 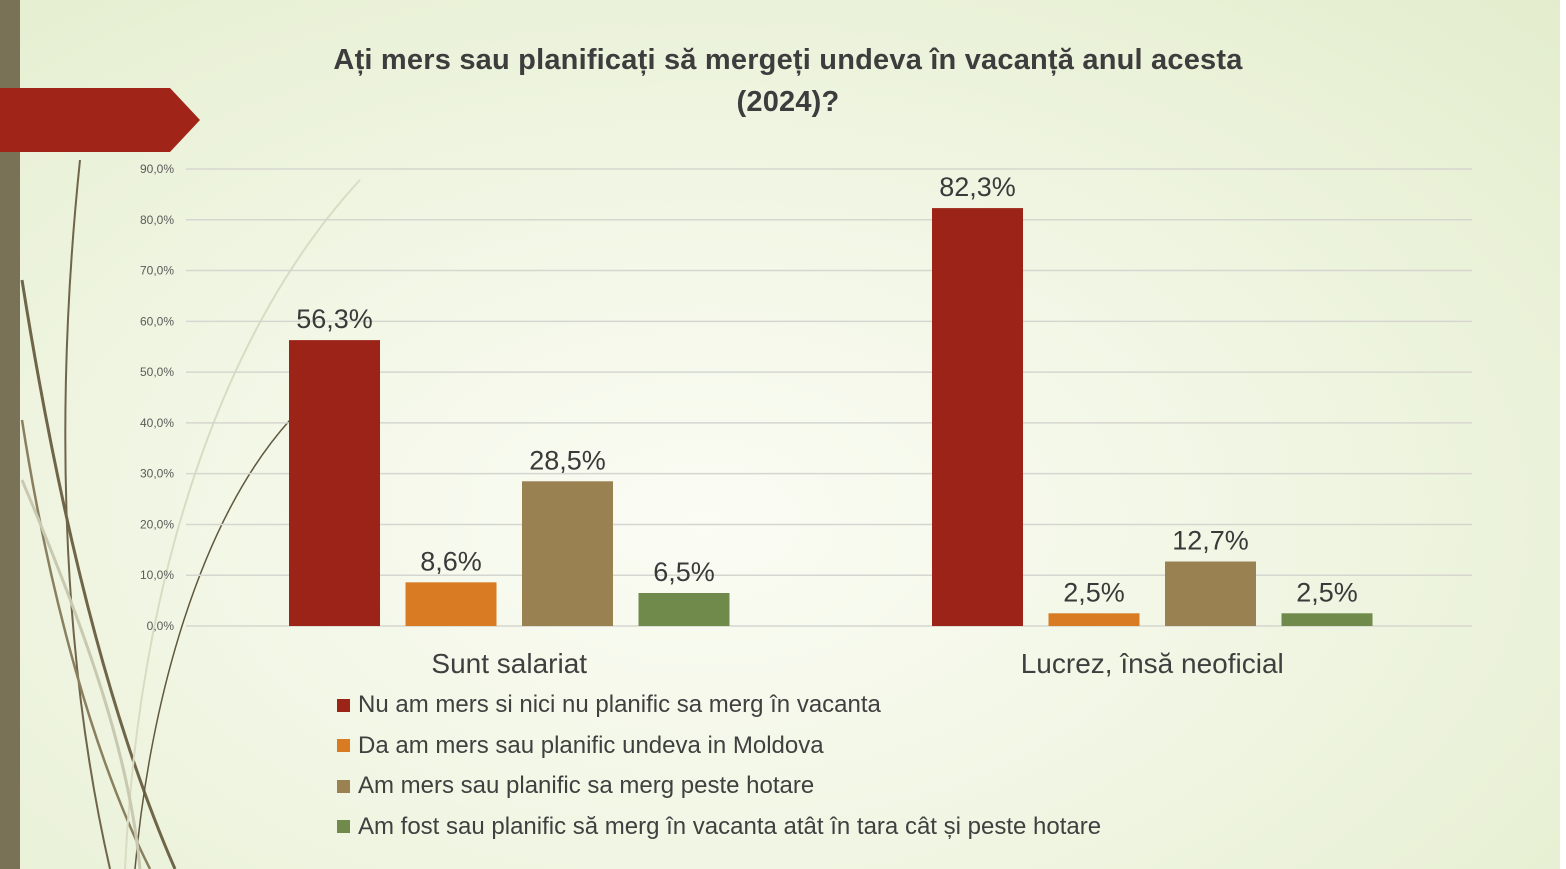 What do you see at coordinates (157, 423) in the screenshot?
I see `y-tick-label: 40,0%` at bounding box center [157, 423].